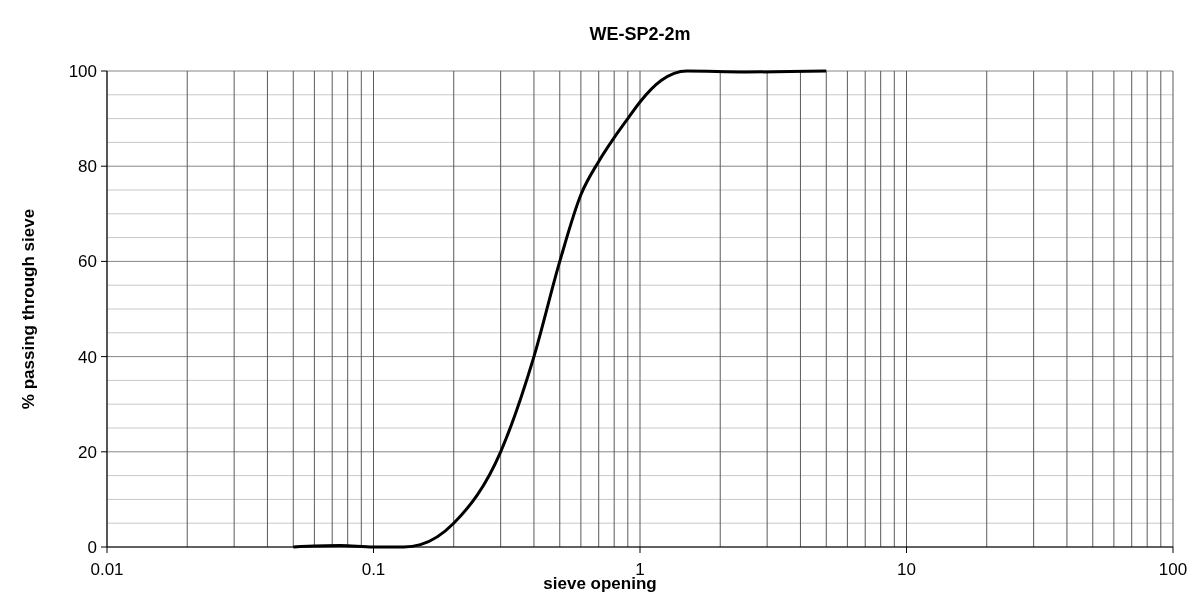 Image resolution: width=1201 pixels, height=614 pixels. I want to click on x-tick-label: 0.1, so click(373, 569).